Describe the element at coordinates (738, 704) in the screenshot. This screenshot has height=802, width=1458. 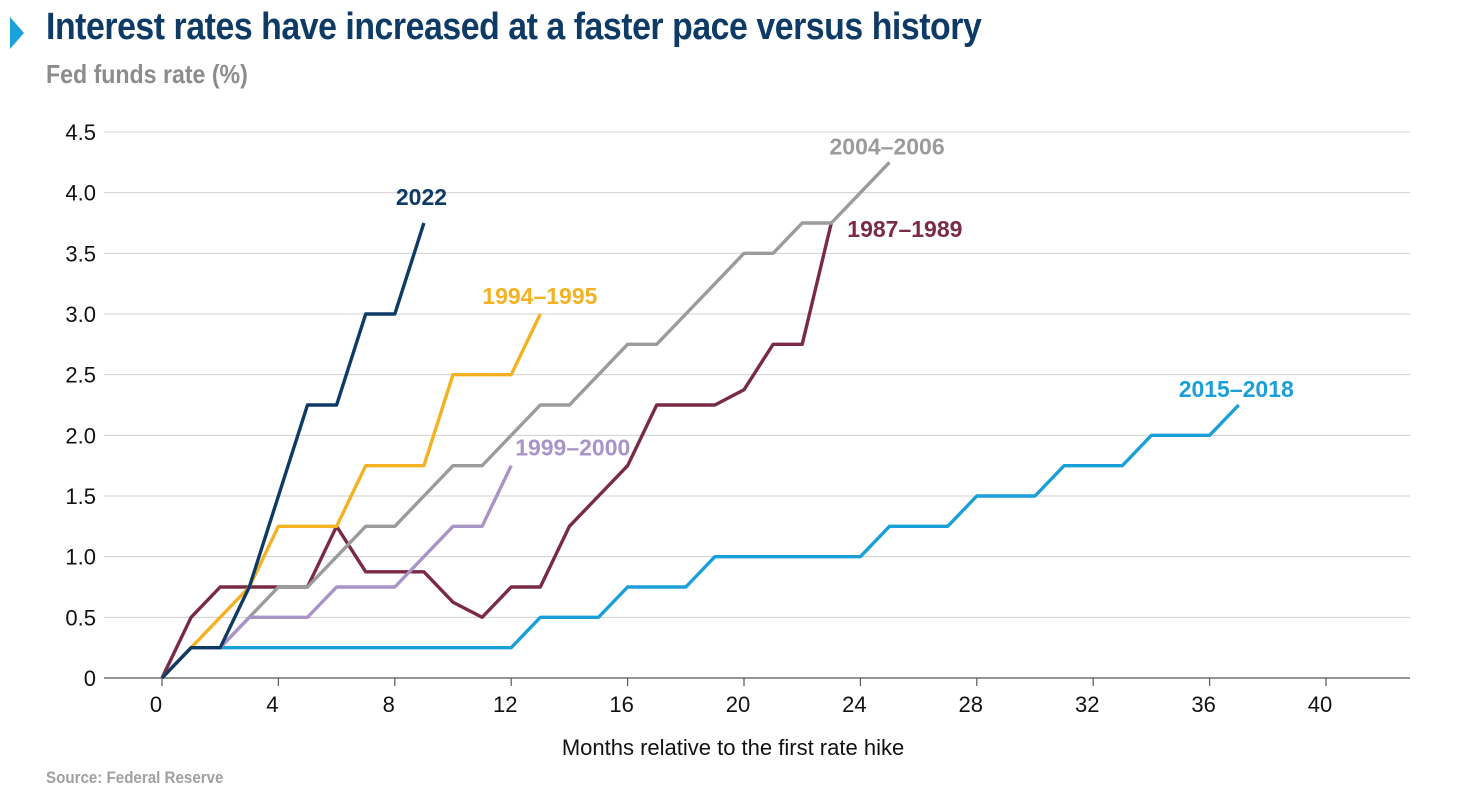
I see `x-tick-label: 20` at that location.